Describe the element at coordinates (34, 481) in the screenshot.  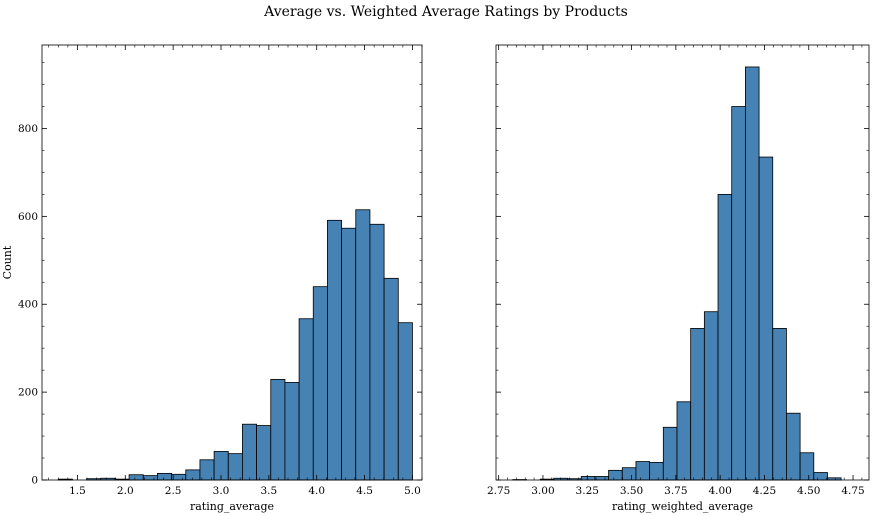
I see `y-tick-label: 0` at that location.